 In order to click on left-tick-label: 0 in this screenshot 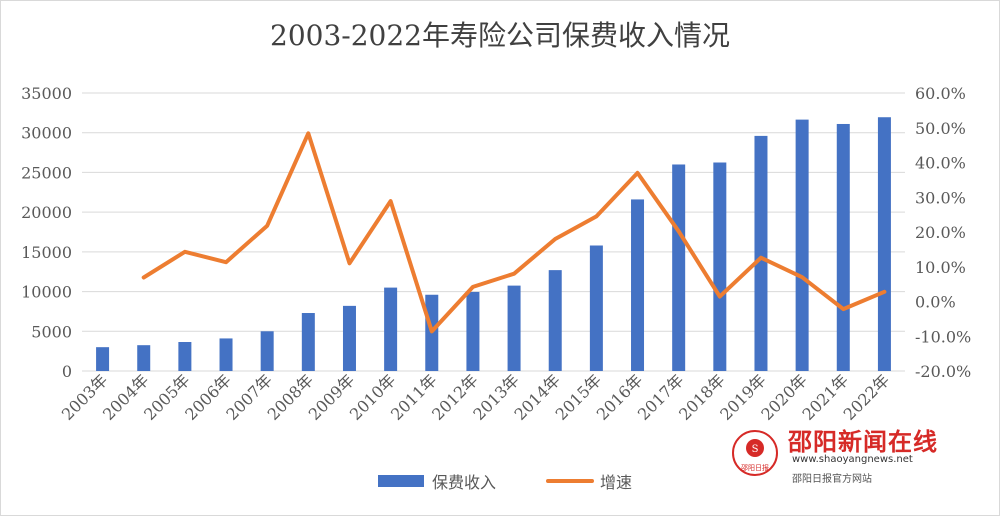, I will do `click(67, 371)`.